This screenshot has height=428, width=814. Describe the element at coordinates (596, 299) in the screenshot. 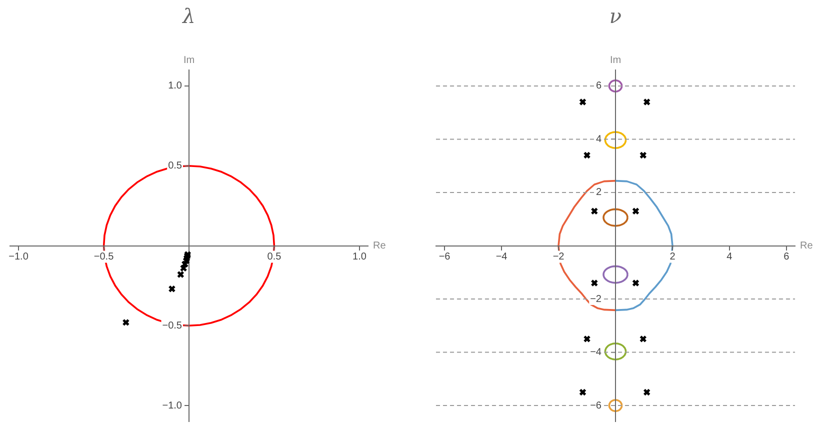

I see `y-tick-label: −2` at that location.